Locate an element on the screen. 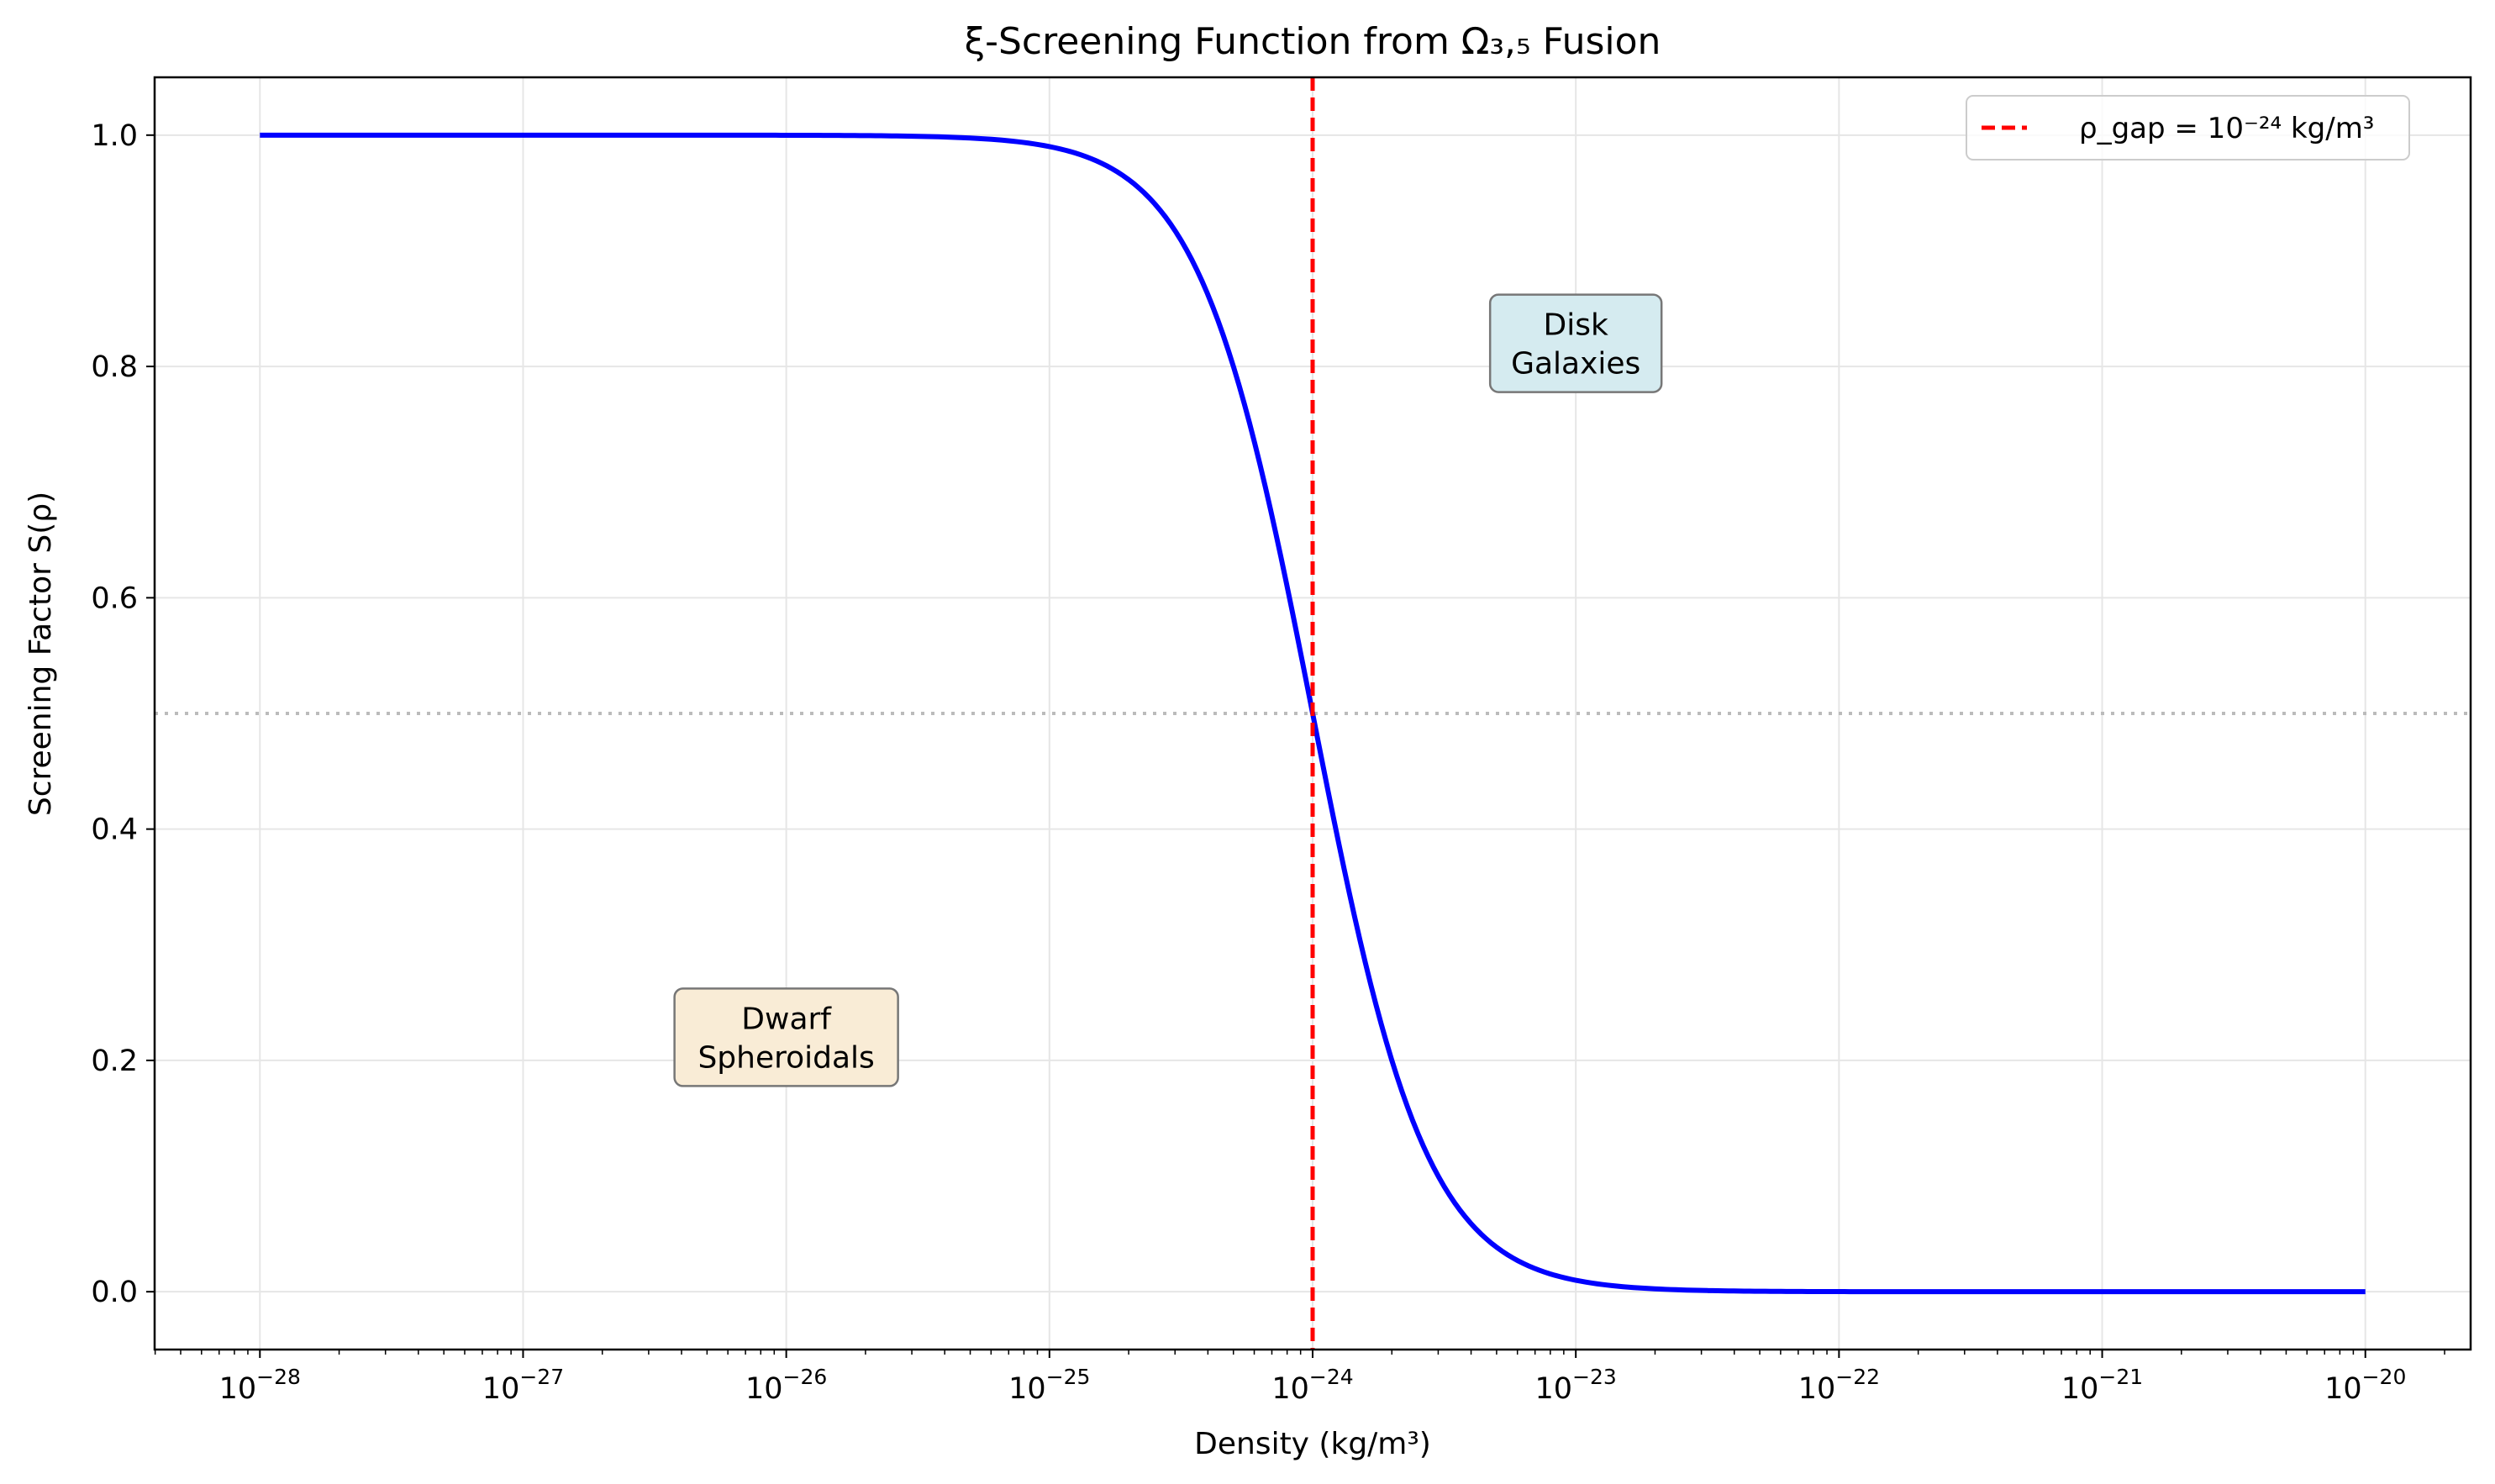  x-tick-label: 10−23 is located at coordinates (1576, 1386).